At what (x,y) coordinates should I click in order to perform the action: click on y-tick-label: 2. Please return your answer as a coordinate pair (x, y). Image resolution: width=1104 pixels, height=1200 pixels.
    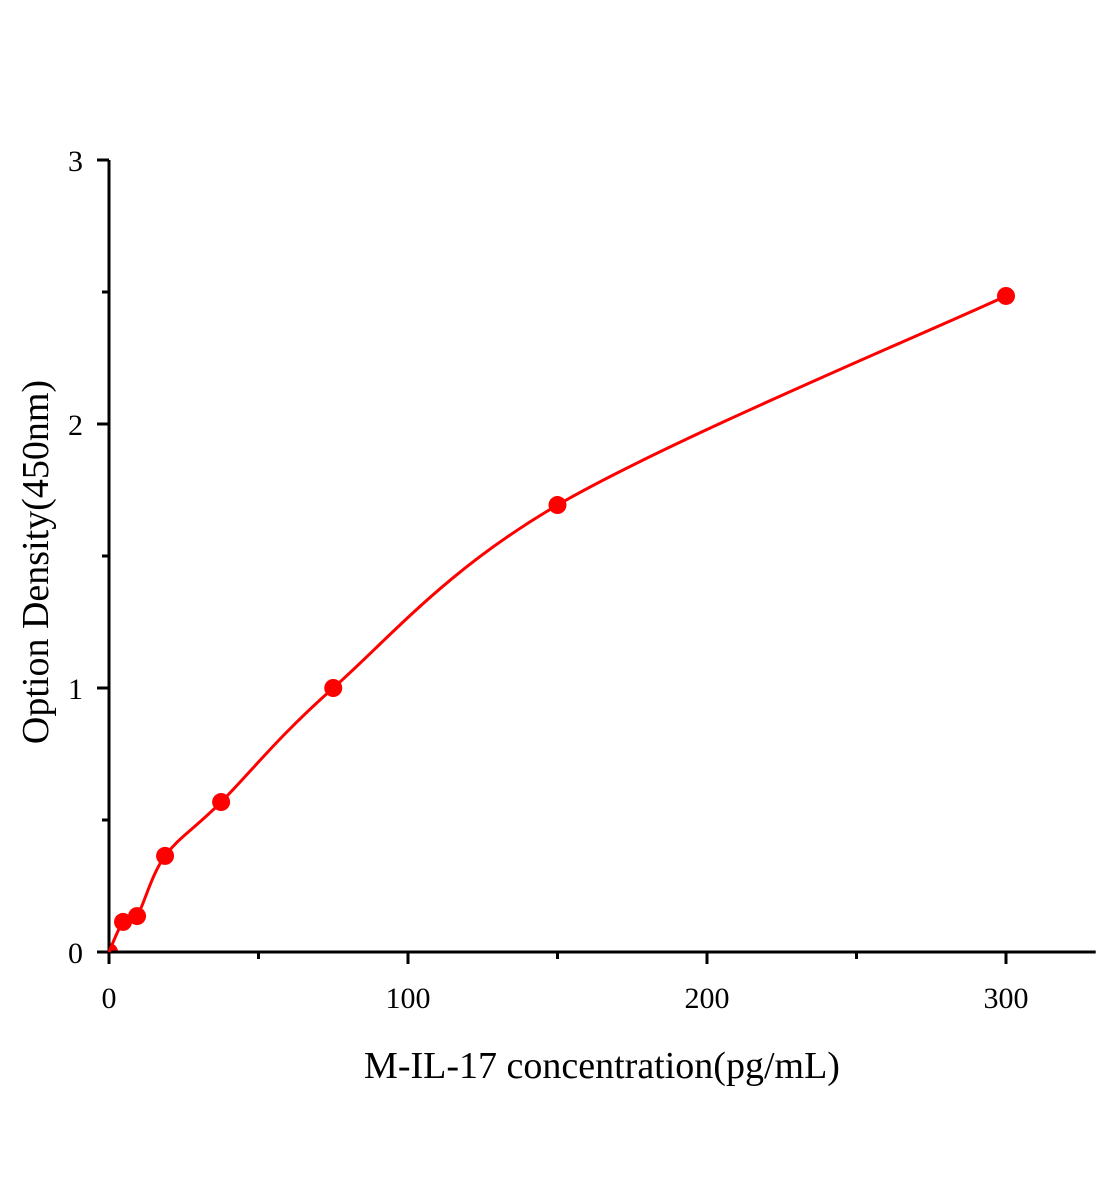
    Looking at the image, I should click on (75, 425).